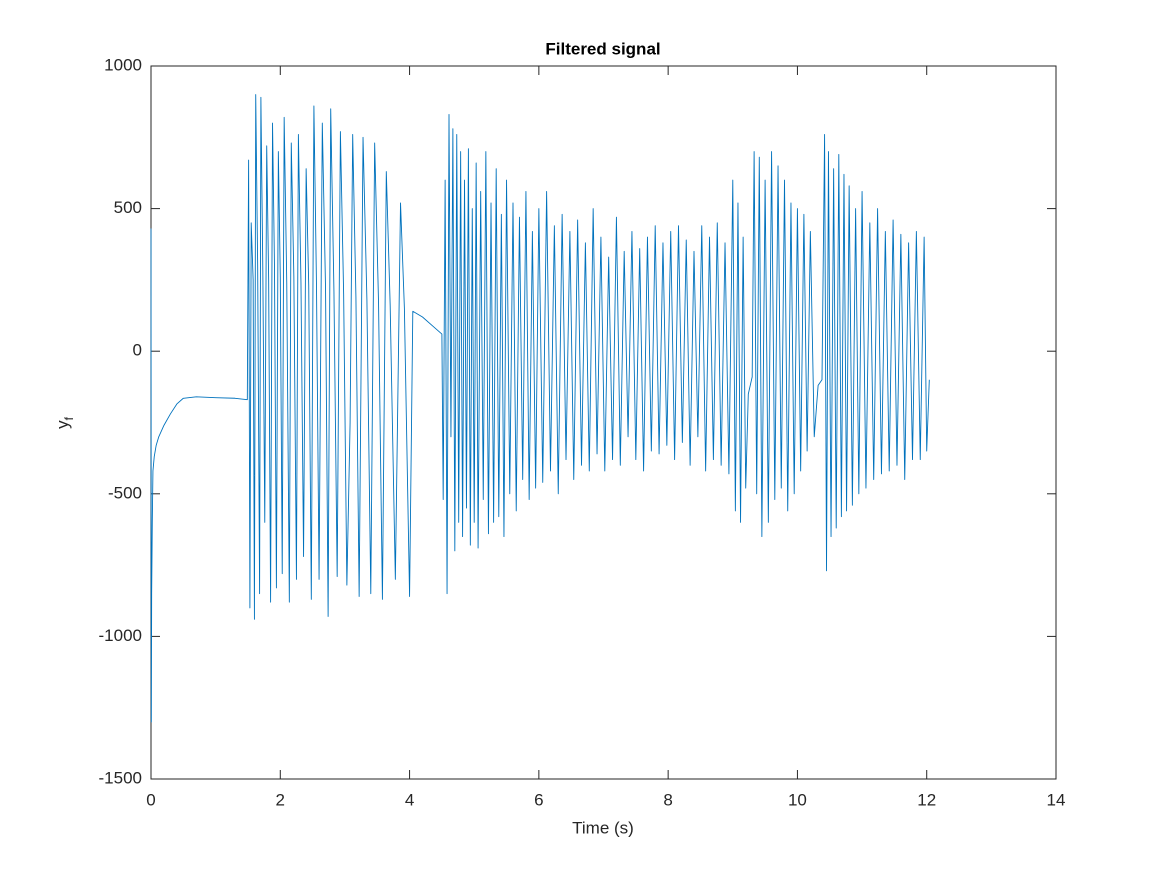 The image size is (1167, 875). Describe the element at coordinates (128, 207) in the screenshot. I see `y-tick-label: 500` at that location.